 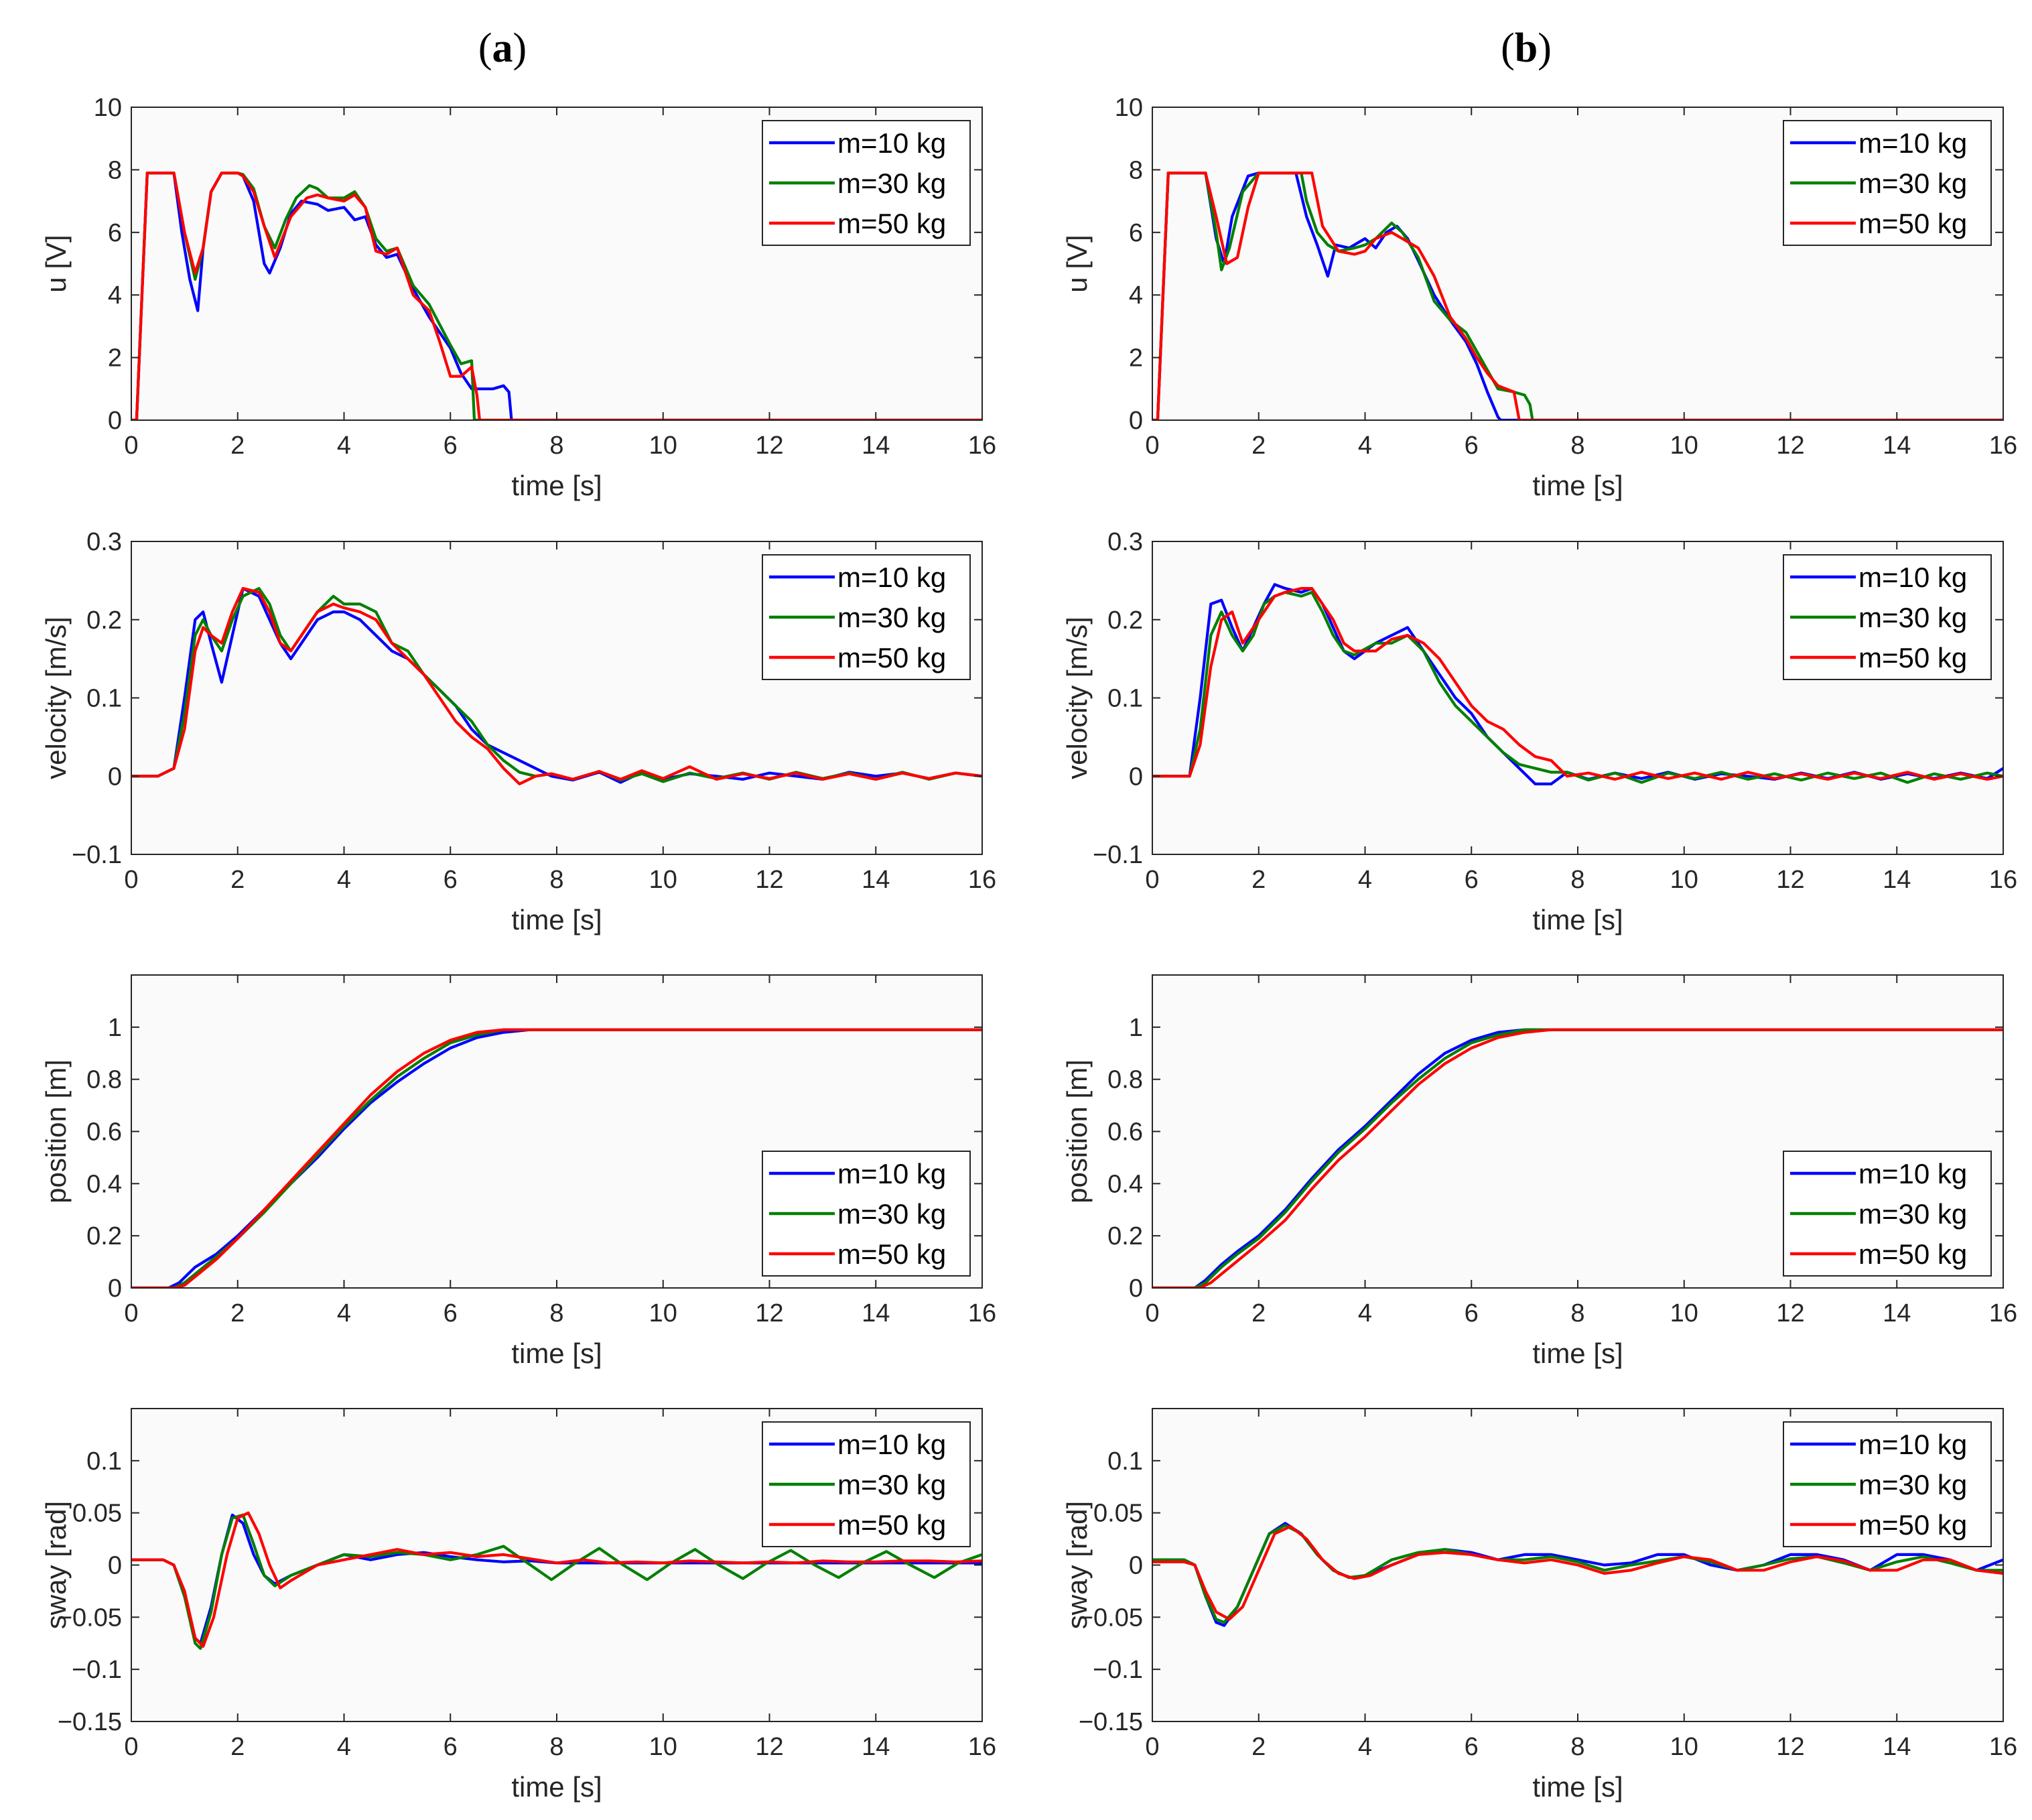 I want to click on y-tick-label: 2, so click(x=1136, y=358).